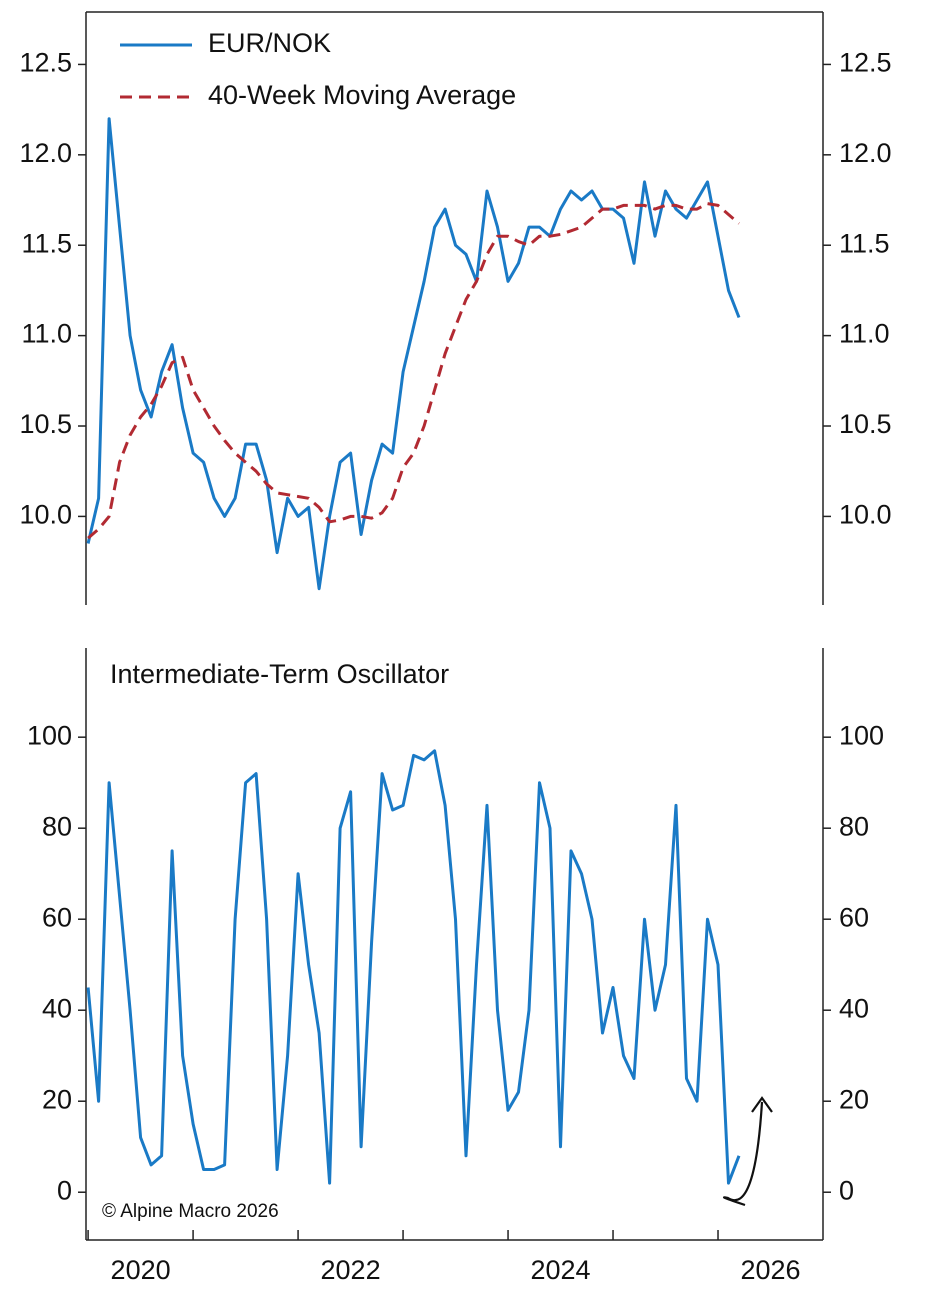  I want to click on legend-label: EUR/NOK, so click(269, 43).